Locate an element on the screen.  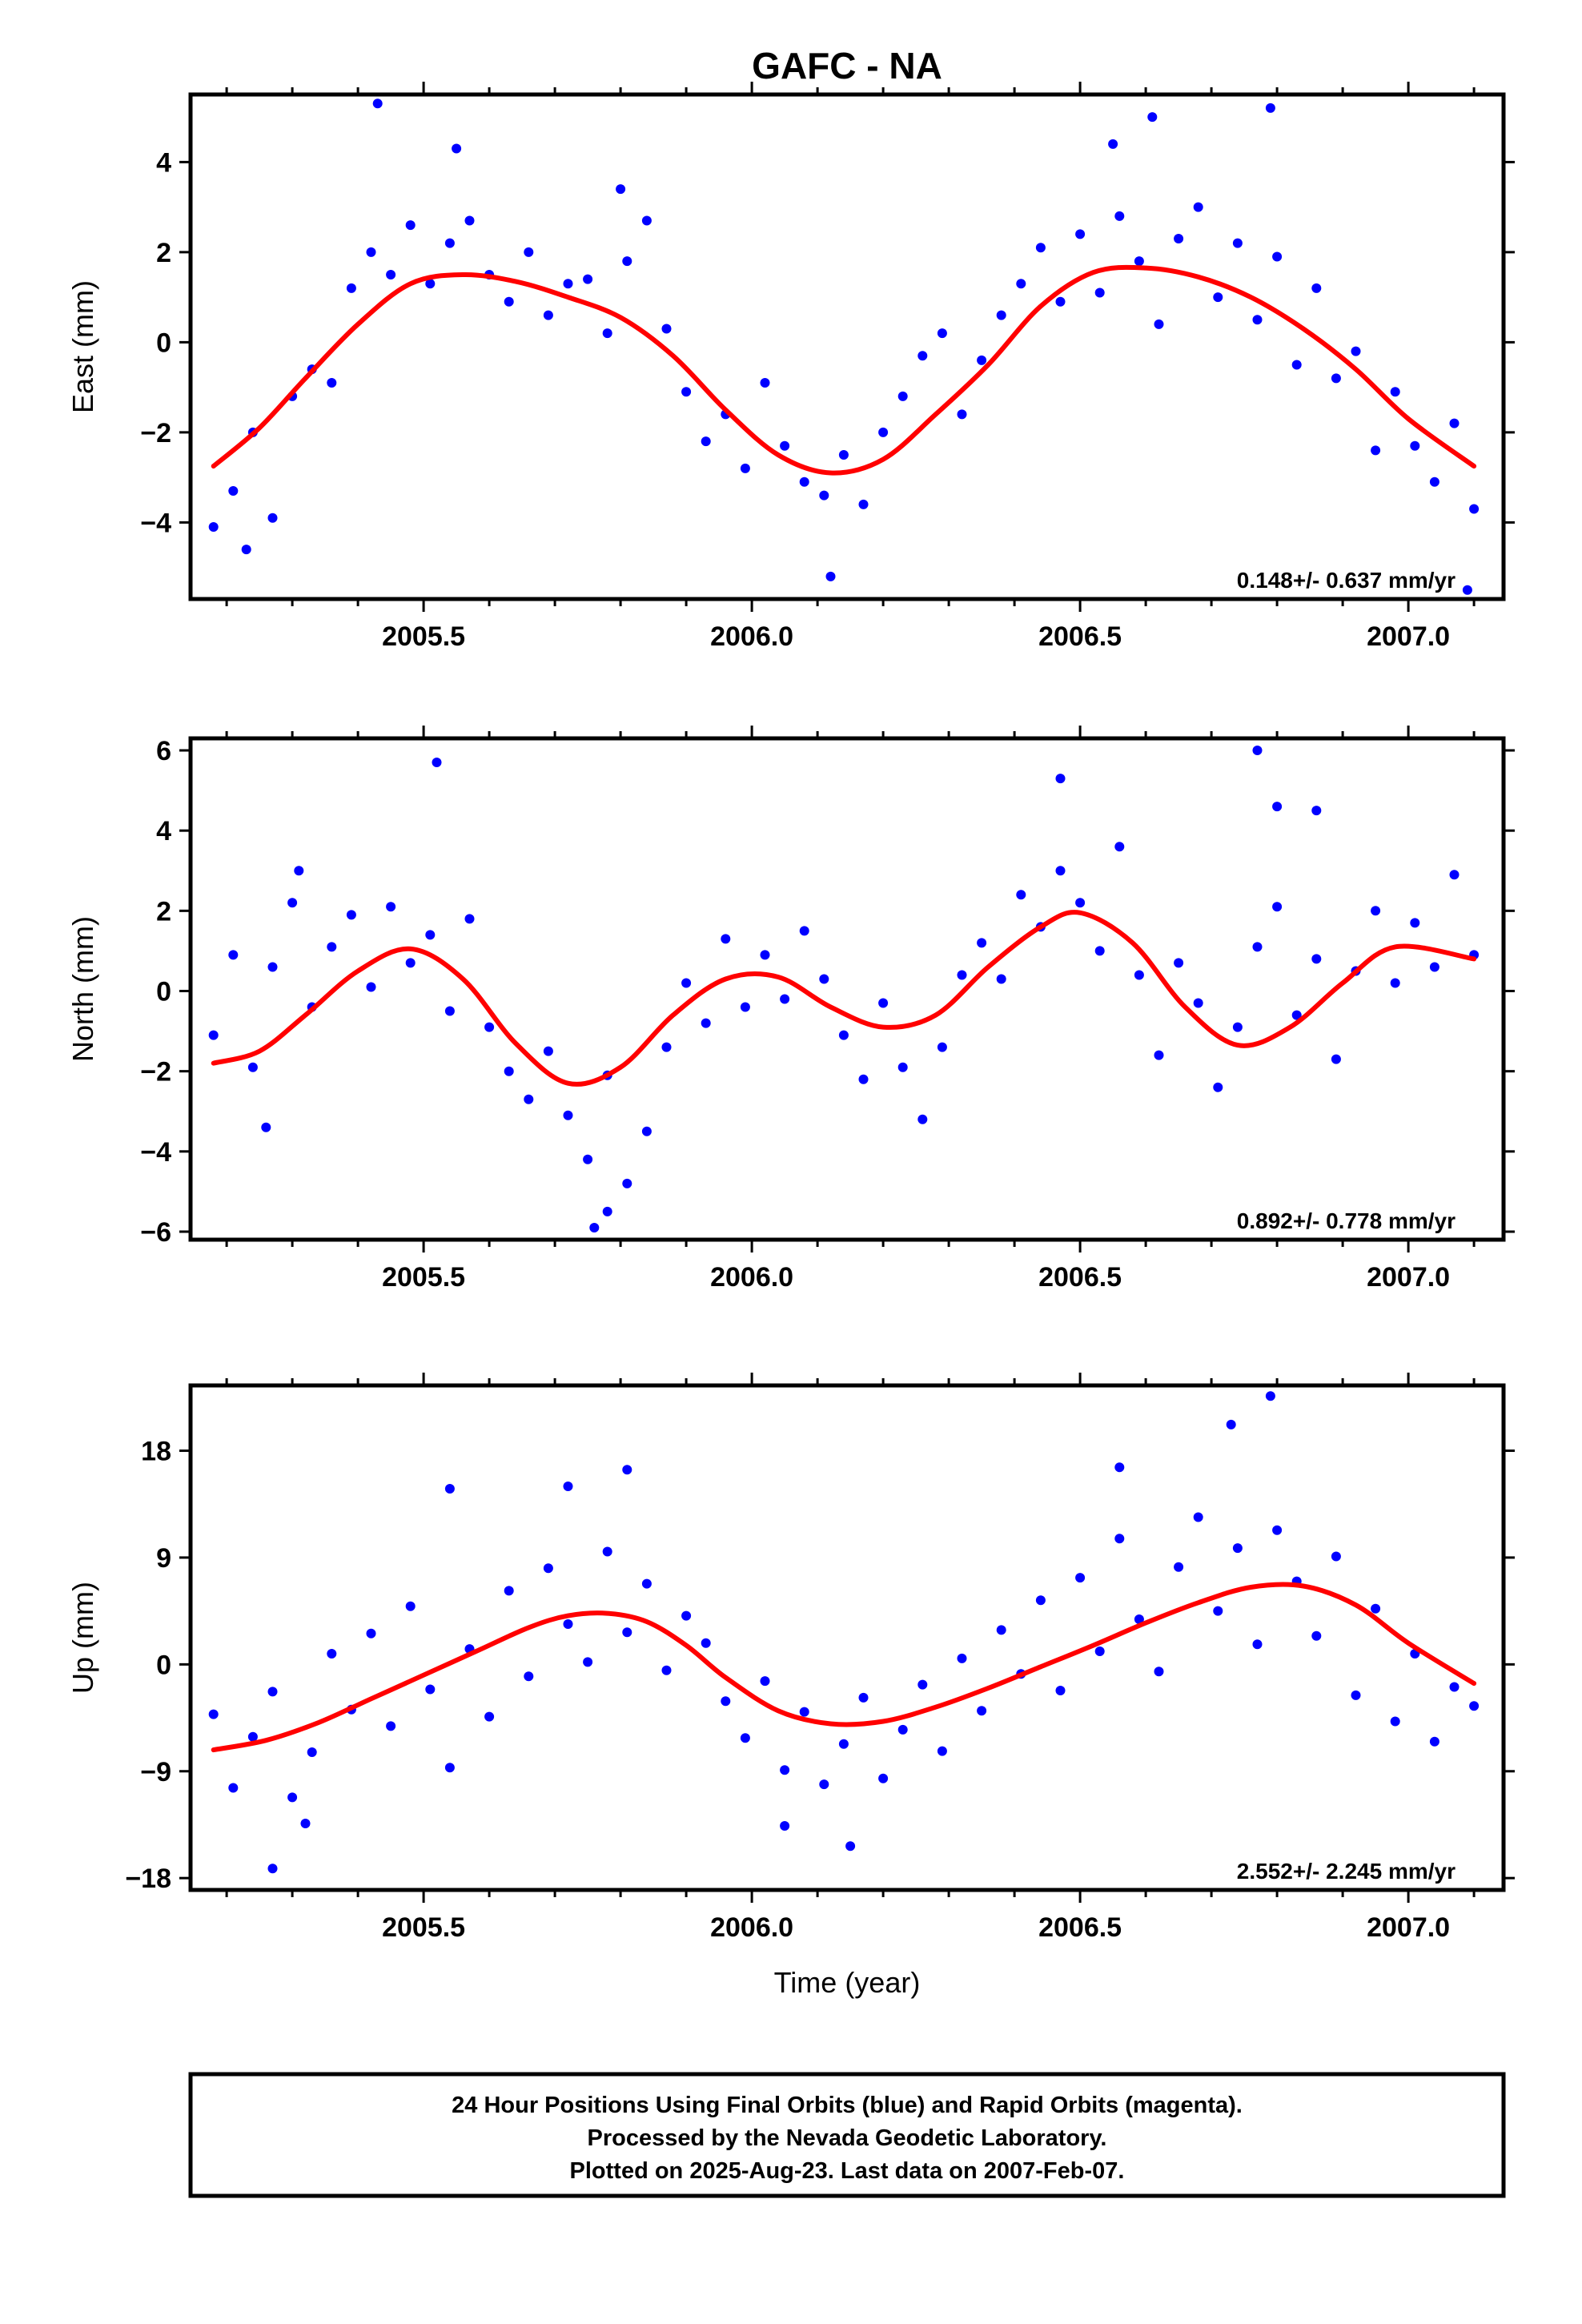
north-x-tick-label: 2007.0 is located at coordinates (1409, 1277).